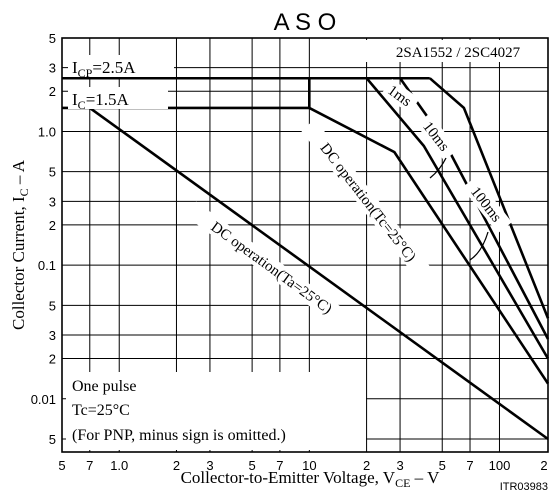  I want to click on part-number-box, so click(453, 51).